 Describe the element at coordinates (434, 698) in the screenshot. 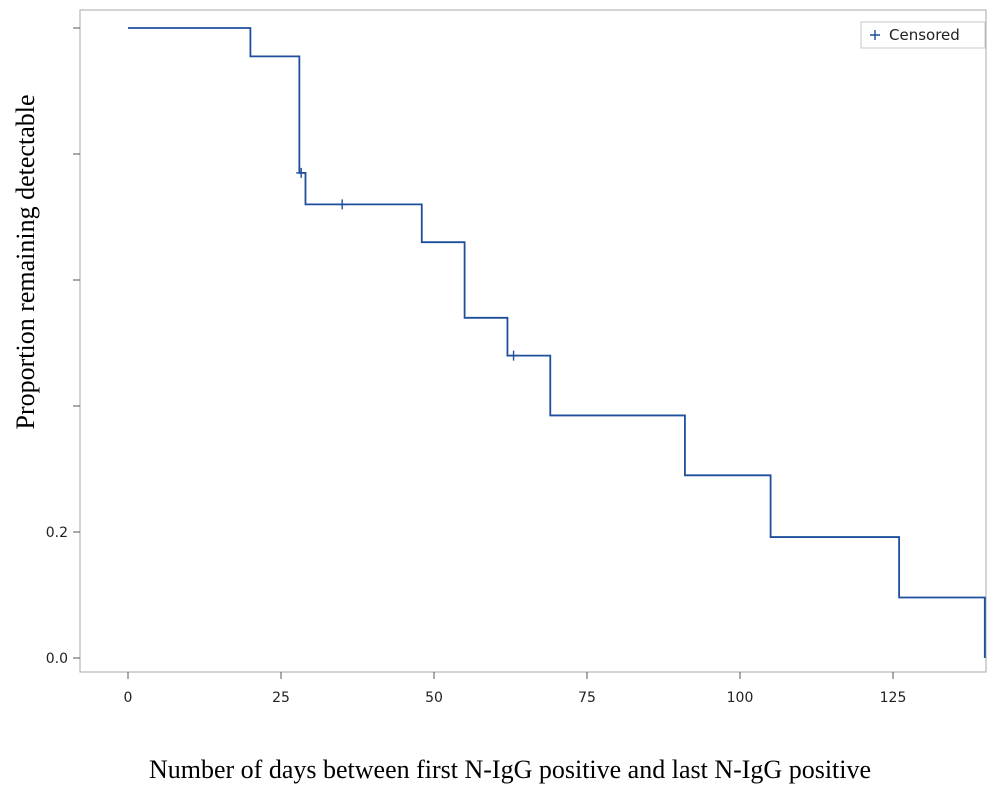

I see `x-tick-label: 50` at that location.